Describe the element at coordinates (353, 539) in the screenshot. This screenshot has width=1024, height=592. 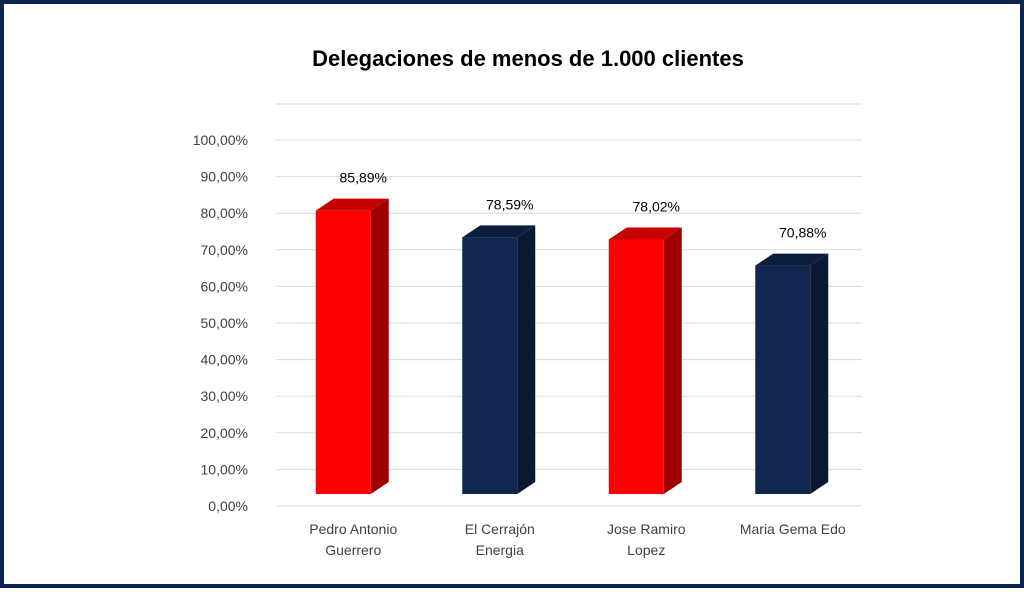
I see `x-tick-label: Pedro Antonio Guerrero` at that location.